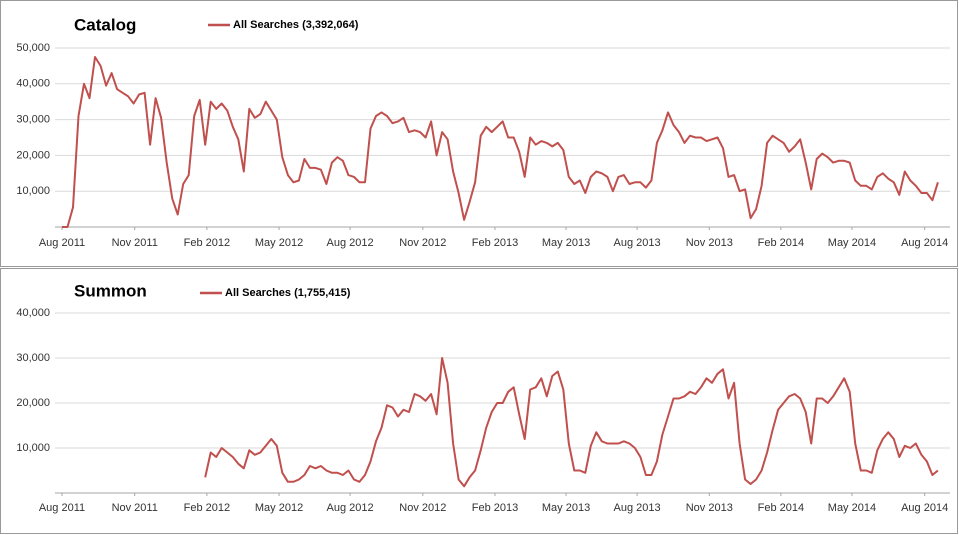 Image resolution: width=959 pixels, height=535 pixels. I want to click on y-tick-label: 50,000, so click(33, 48).